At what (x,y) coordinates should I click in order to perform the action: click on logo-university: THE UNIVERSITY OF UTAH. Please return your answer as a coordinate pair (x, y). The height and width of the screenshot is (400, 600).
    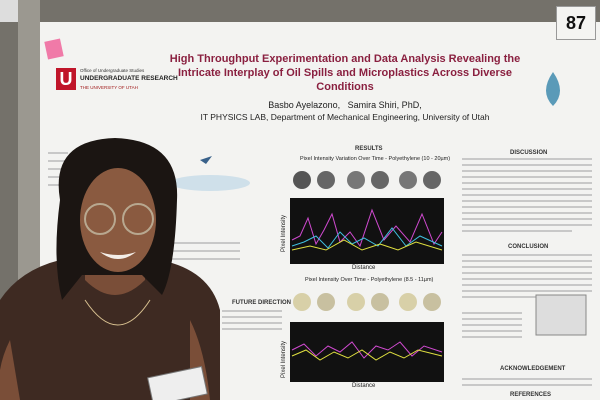
    Looking at the image, I should click on (109, 87).